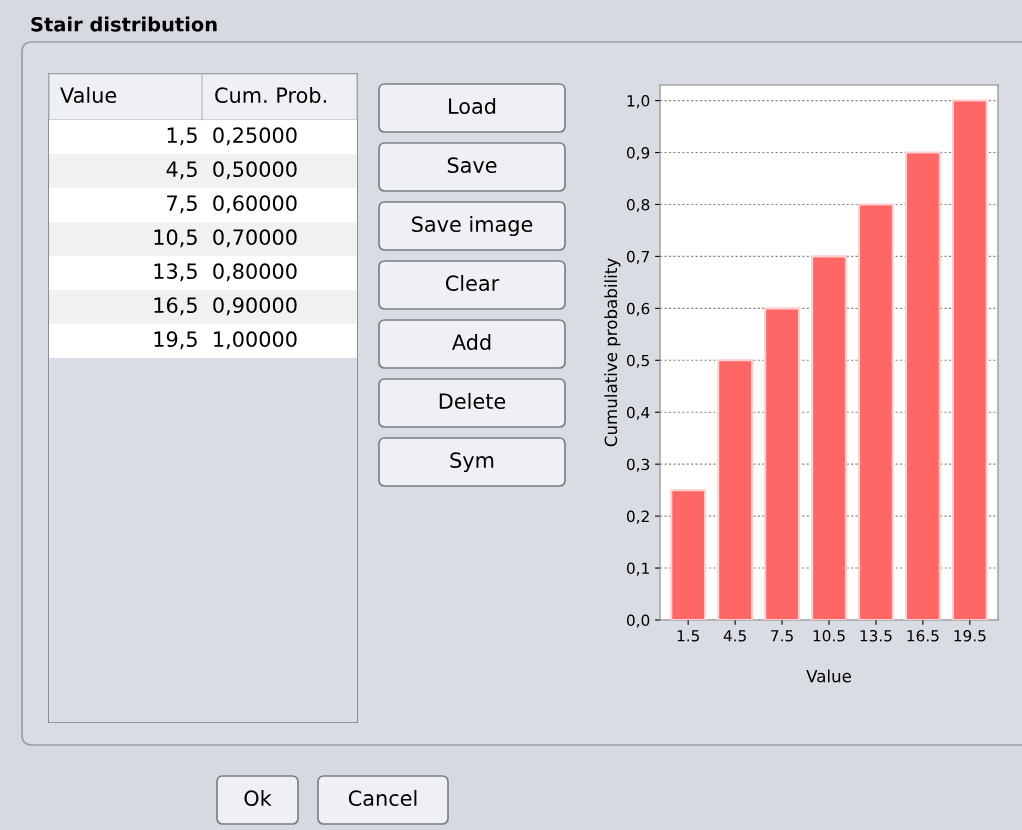 This screenshot has height=830, width=1022. I want to click on x-tick-label: 4.5, so click(734, 636).